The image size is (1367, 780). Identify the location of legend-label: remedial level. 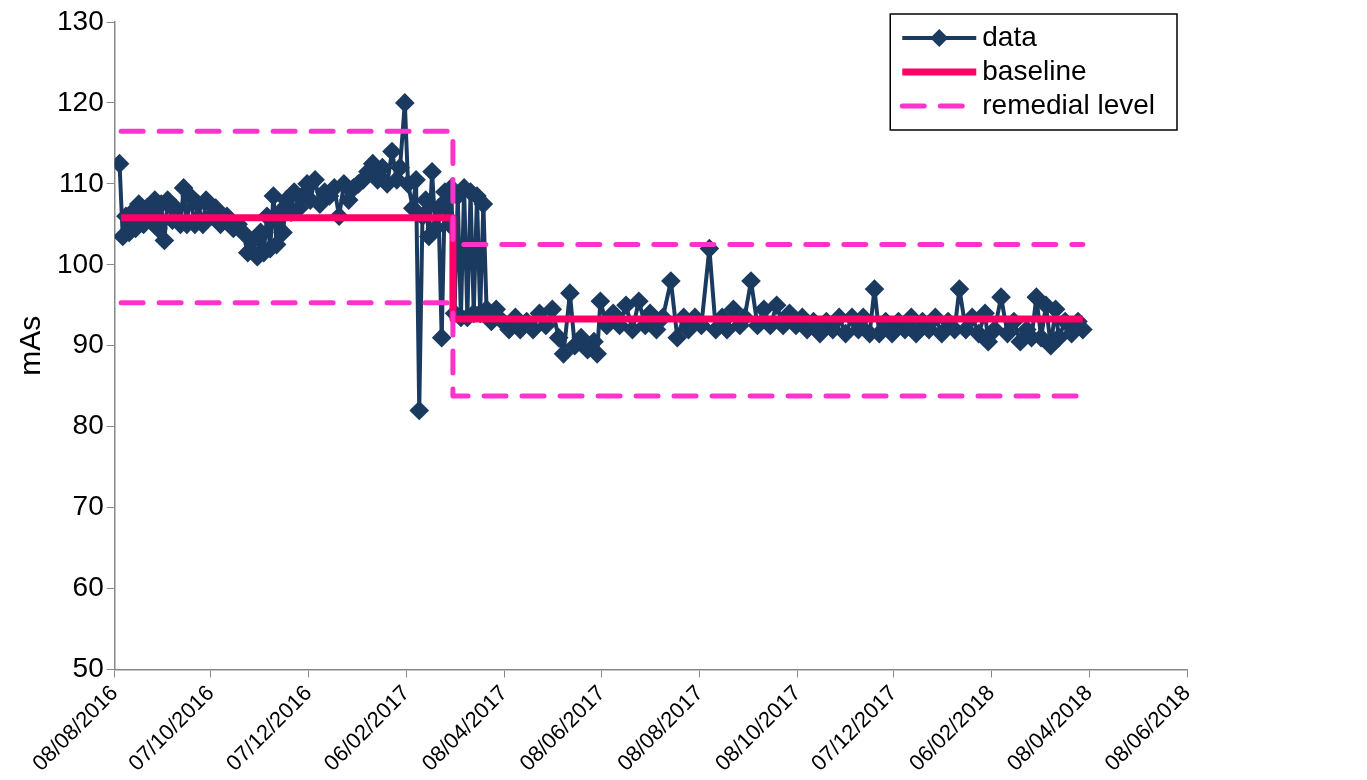
(1069, 104).